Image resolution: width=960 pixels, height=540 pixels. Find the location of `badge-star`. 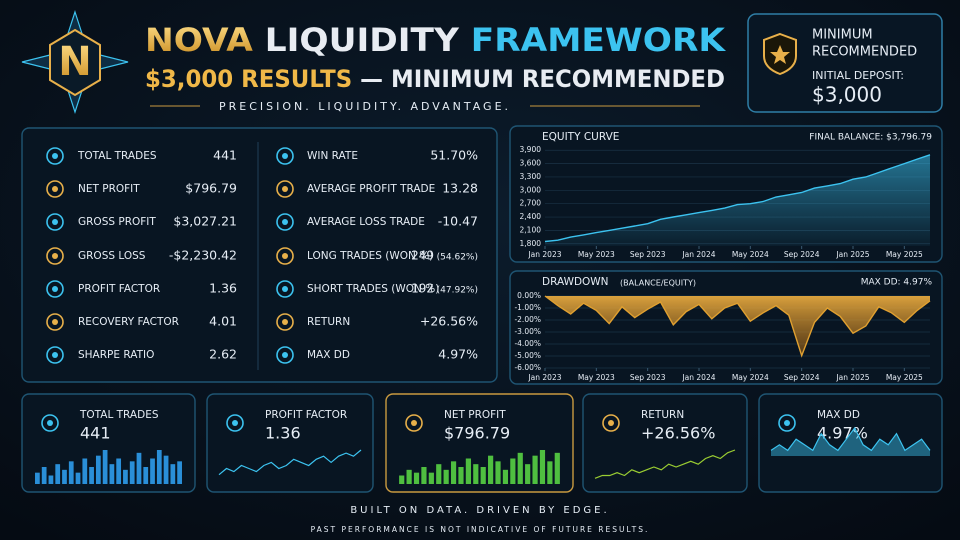

badge-star is located at coordinates (780, 54).